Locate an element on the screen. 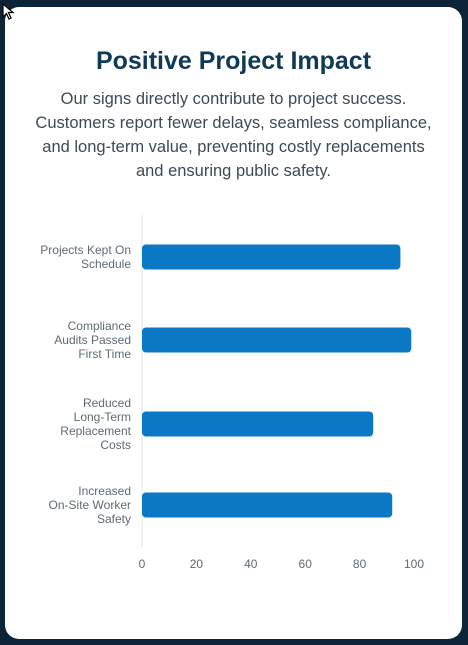  x-tick-label-0: 0 is located at coordinates (142, 564).